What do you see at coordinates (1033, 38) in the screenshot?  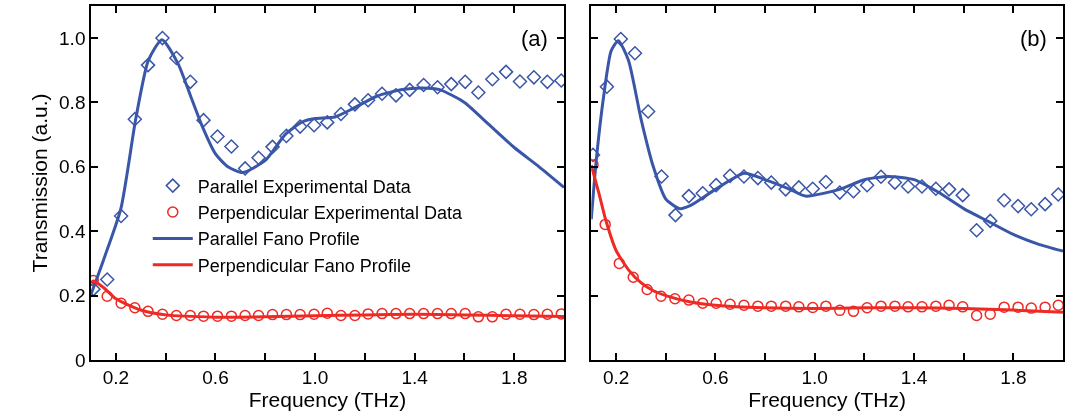 I see `annotation: (b)` at bounding box center [1033, 38].